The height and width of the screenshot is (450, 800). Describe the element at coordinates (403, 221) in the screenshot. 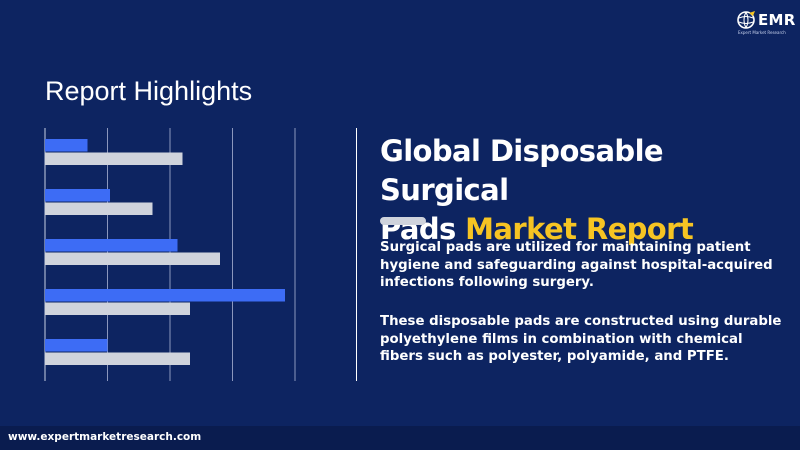

I see `headline-underline-pill` at that location.